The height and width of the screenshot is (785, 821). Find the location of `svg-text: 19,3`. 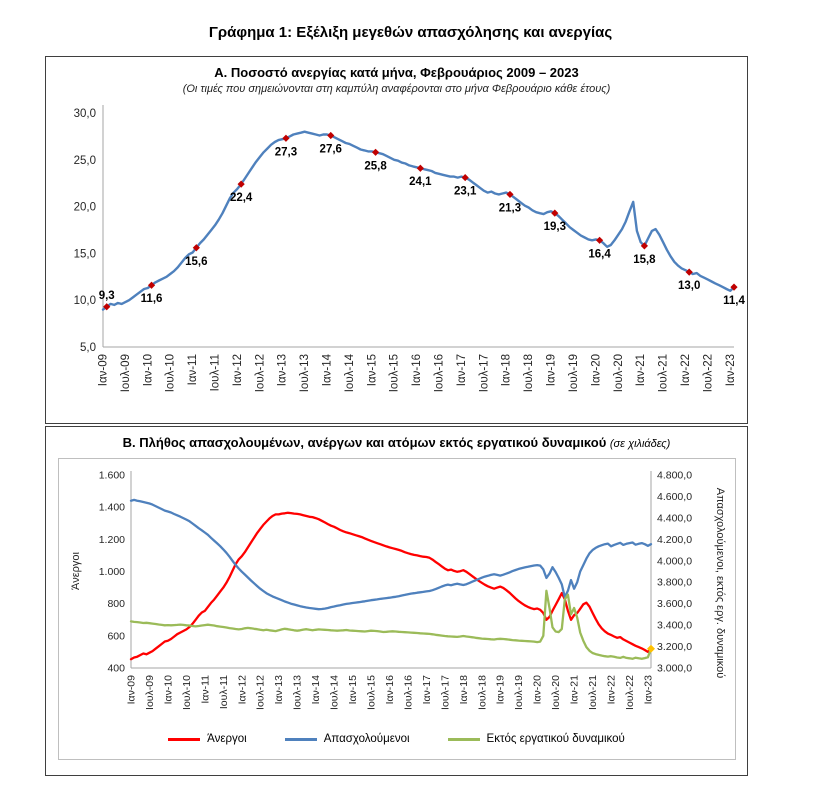

svg-text: 19,3 is located at coordinates (555, 227).